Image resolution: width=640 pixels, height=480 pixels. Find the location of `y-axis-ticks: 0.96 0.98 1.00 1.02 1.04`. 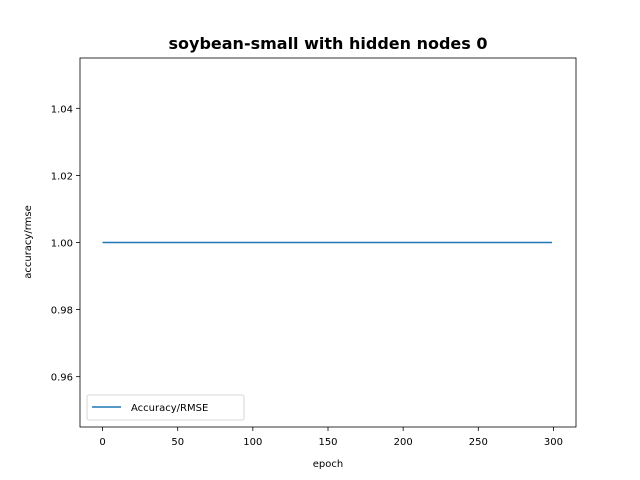

y-axis-ticks: 0.96 0.98 1.00 1.02 1.04 is located at coordinates (65, 244).